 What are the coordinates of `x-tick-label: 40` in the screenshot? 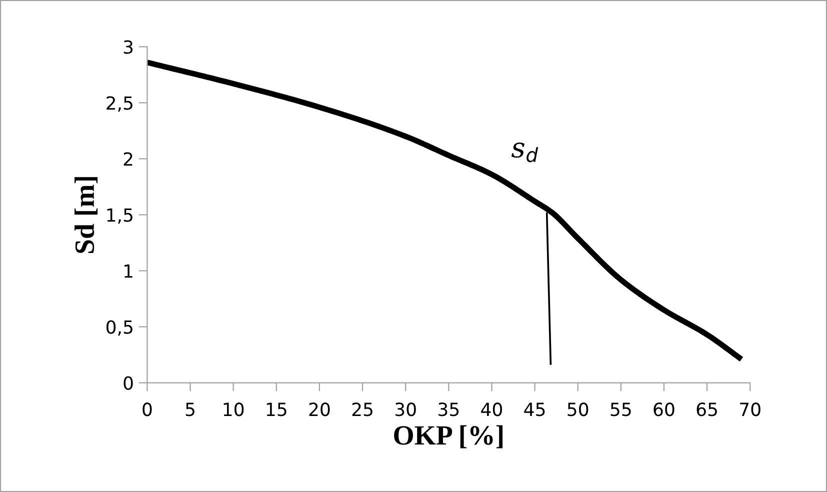 It's located at (491, 409).